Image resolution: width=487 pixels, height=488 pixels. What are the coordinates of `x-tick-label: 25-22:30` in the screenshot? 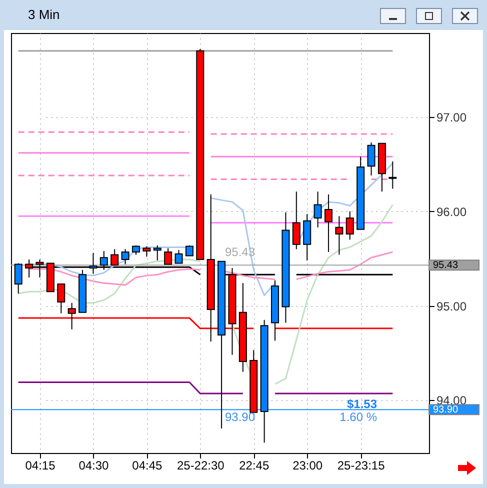 It's located at (200, 465).